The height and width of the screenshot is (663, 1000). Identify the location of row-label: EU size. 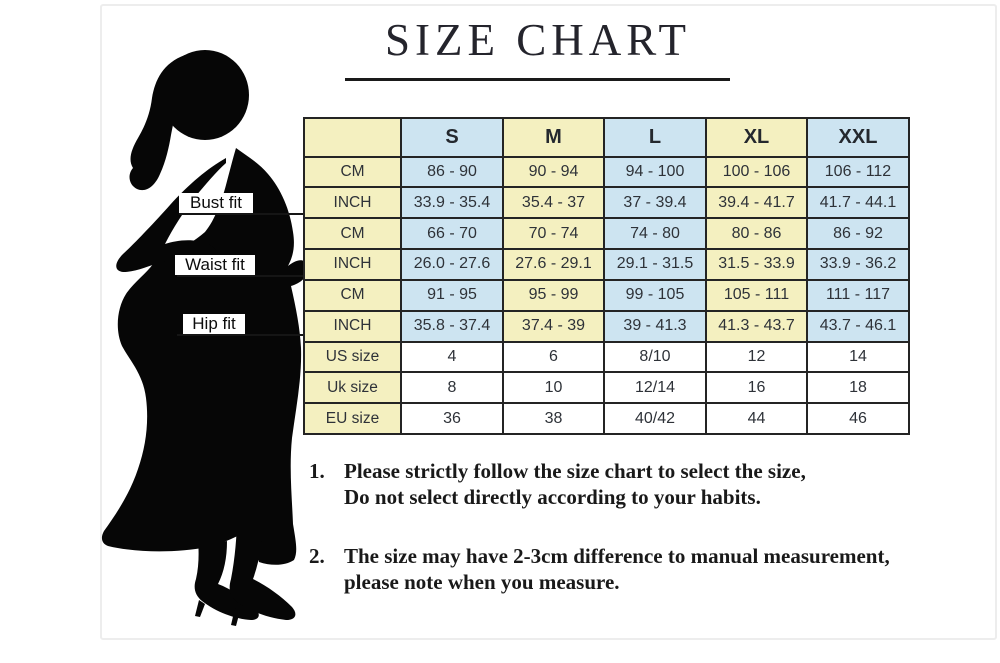
(352, 418).